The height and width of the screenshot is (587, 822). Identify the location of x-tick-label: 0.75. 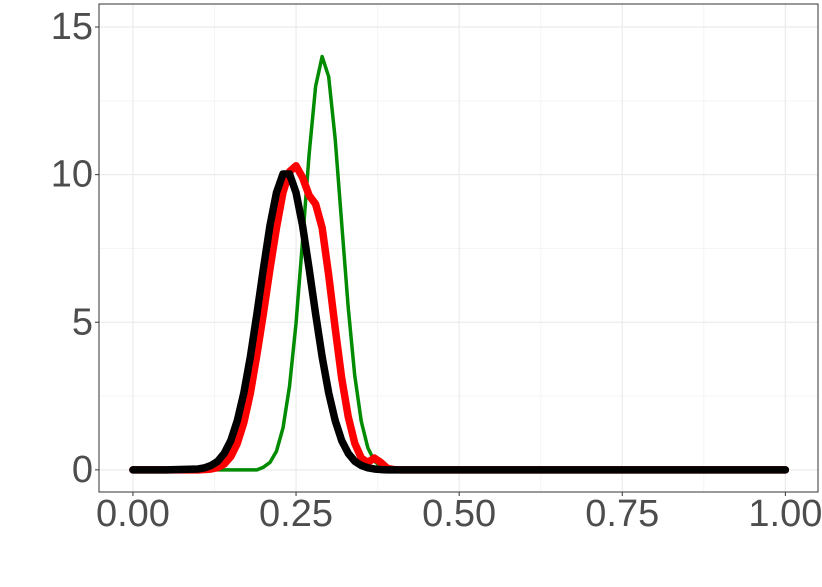
(622, 514).